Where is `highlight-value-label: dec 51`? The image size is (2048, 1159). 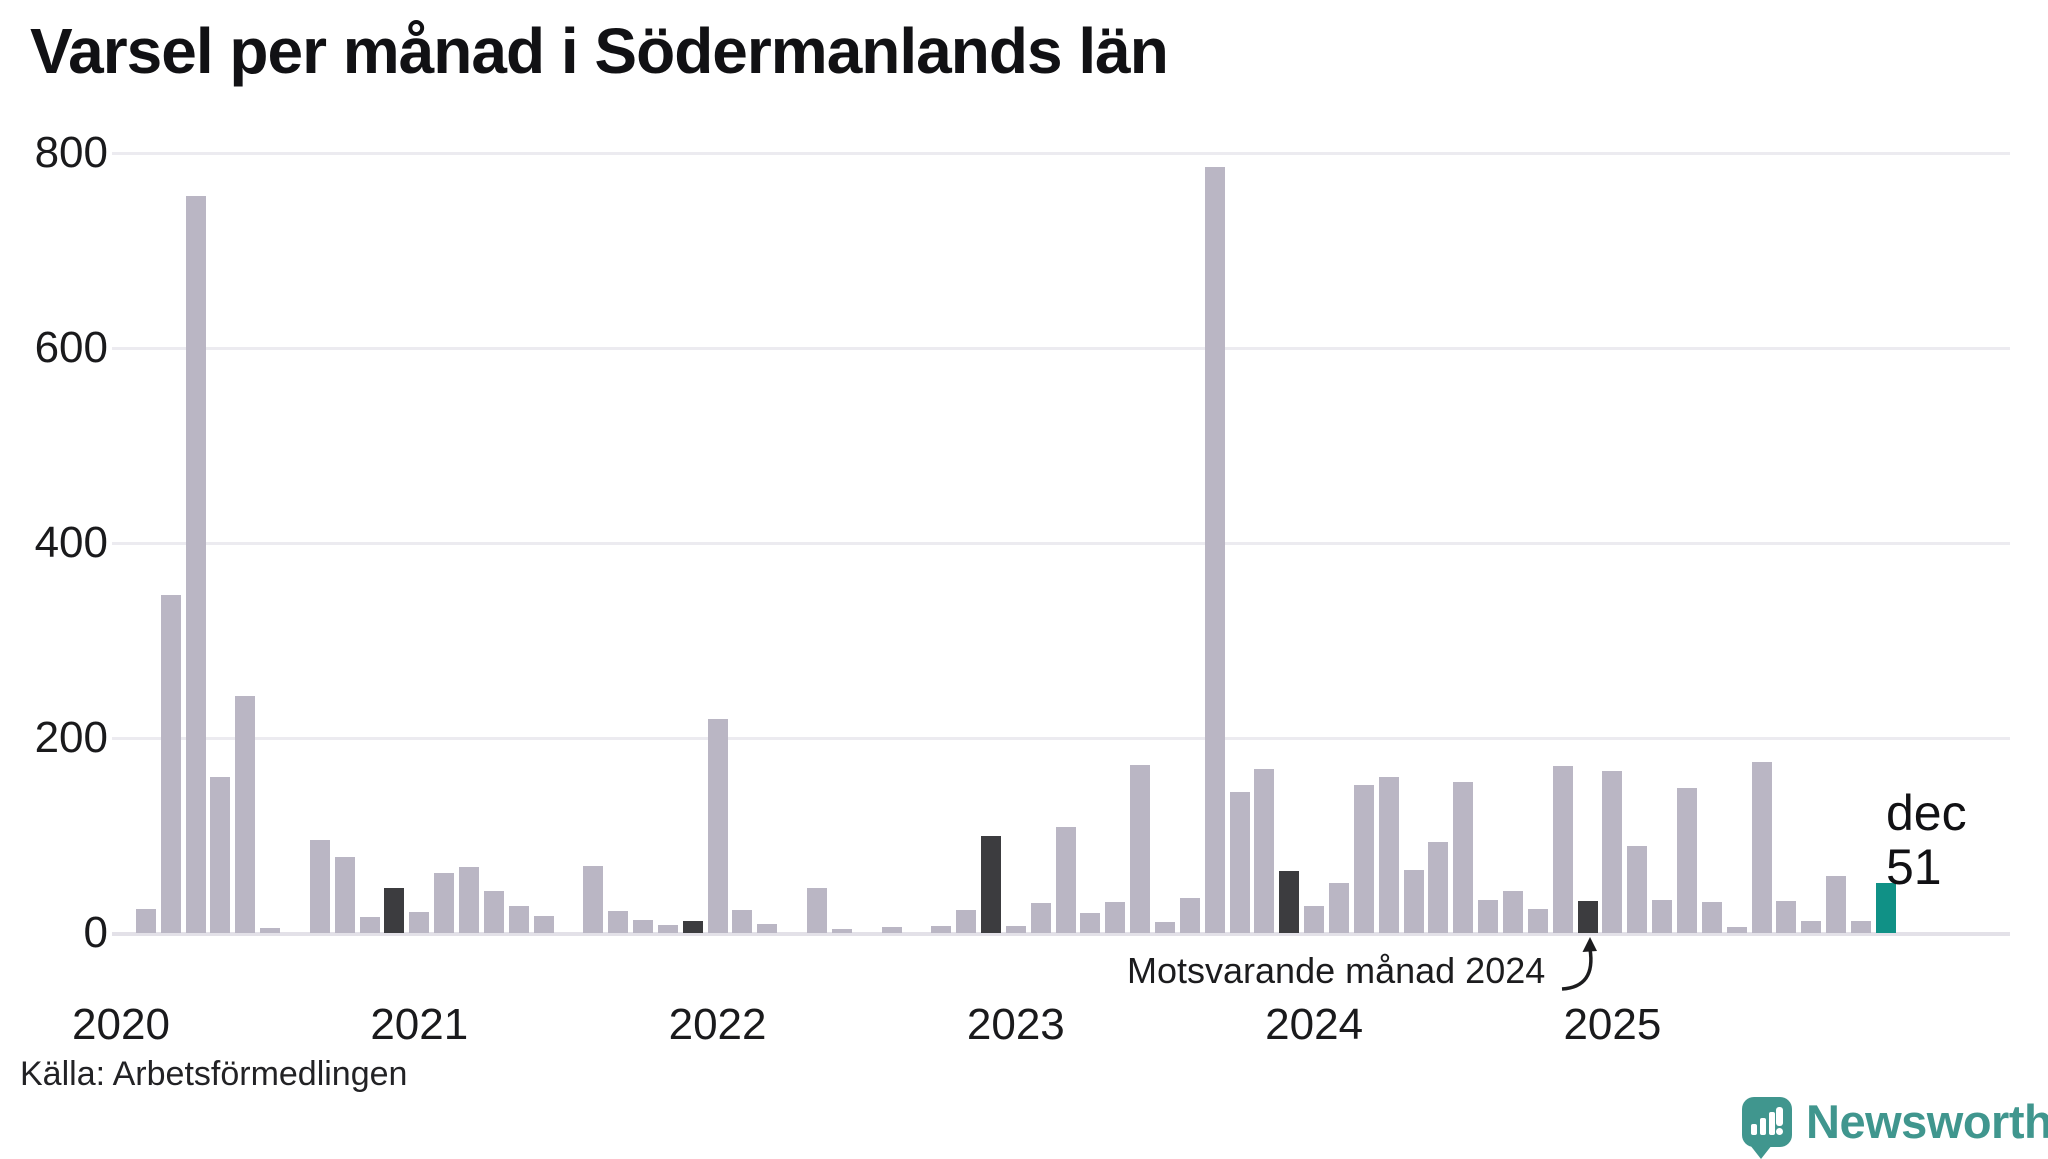 highlight-value-label: dec 51 is located at coordinates (1926, 840).